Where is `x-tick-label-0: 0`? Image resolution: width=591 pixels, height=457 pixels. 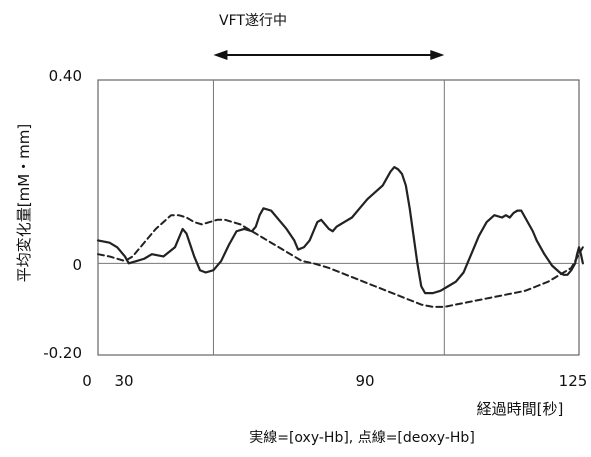
x-tick-label-0: 0 is located at coordinates (87, 381).